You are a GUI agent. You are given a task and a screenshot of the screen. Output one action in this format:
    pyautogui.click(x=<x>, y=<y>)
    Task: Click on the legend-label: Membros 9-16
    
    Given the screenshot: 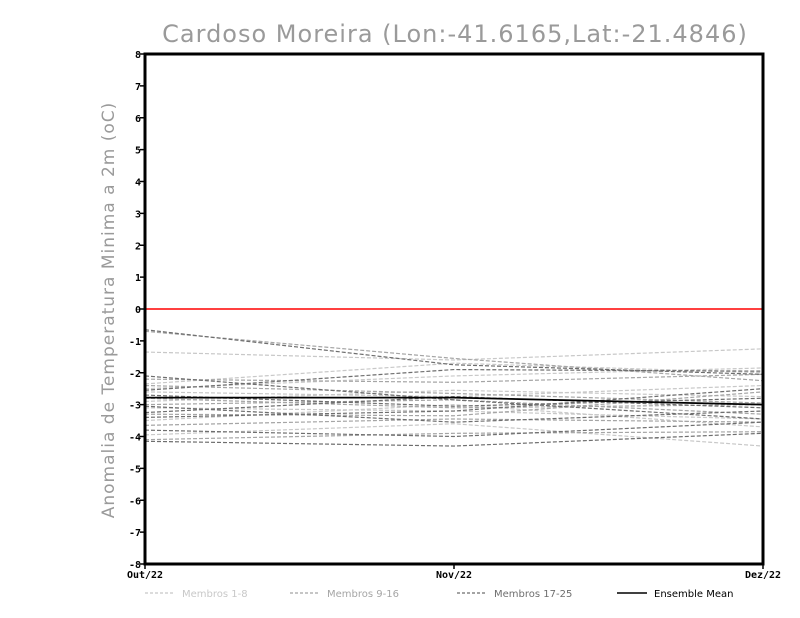 What is the action you would take?
    pyautogui.click(x=363, y=594)
    